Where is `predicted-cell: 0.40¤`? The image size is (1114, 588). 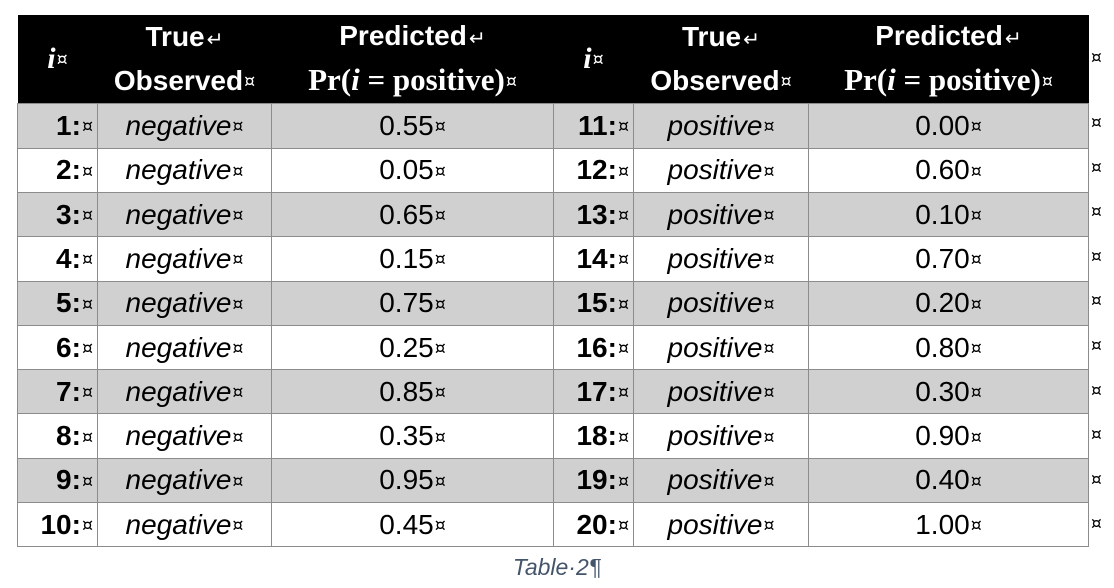
predicted-cell: 0.40¤ is located at coordinates (948, 480).